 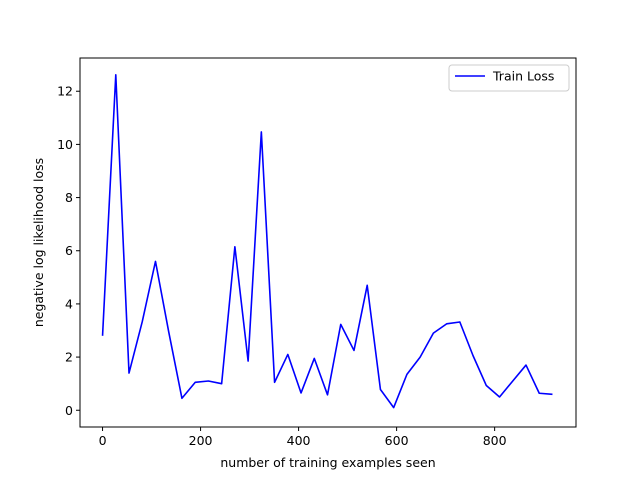 I want to click on y-tick-label: 8, so click(x=69, y=197).